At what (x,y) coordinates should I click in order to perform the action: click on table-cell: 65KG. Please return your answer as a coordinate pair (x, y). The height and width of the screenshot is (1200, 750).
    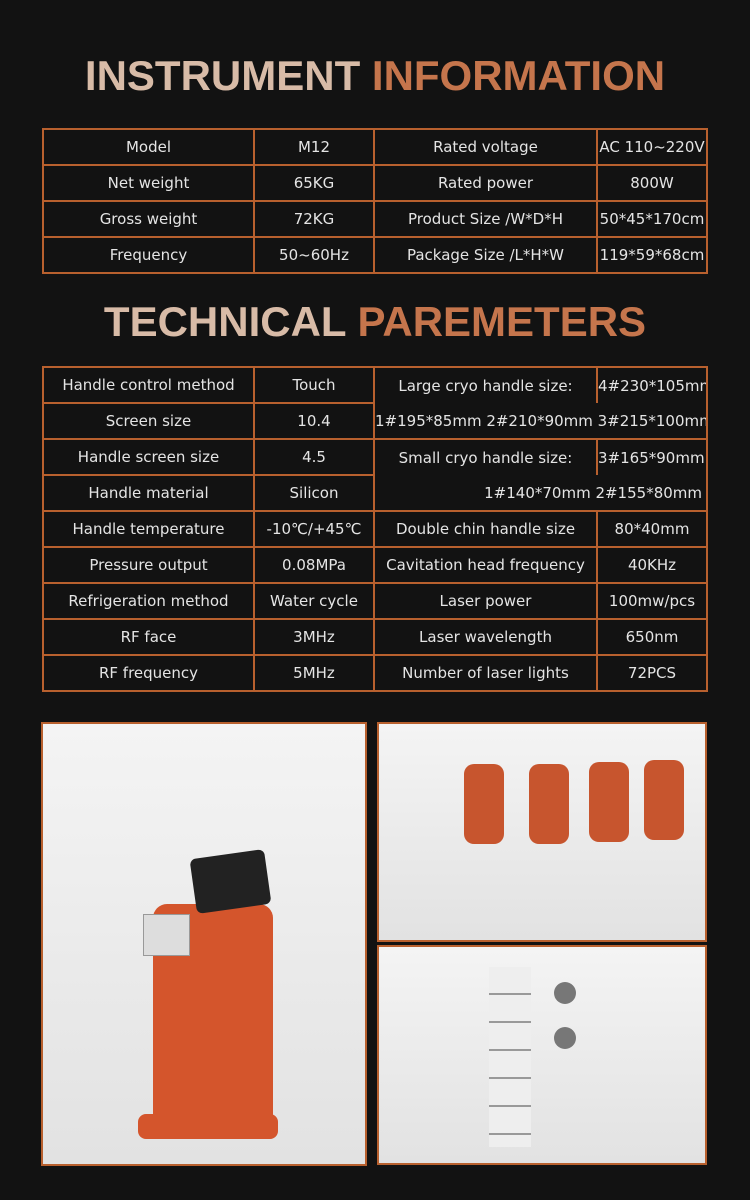
    Looking at the image, I should click on (314, 183).